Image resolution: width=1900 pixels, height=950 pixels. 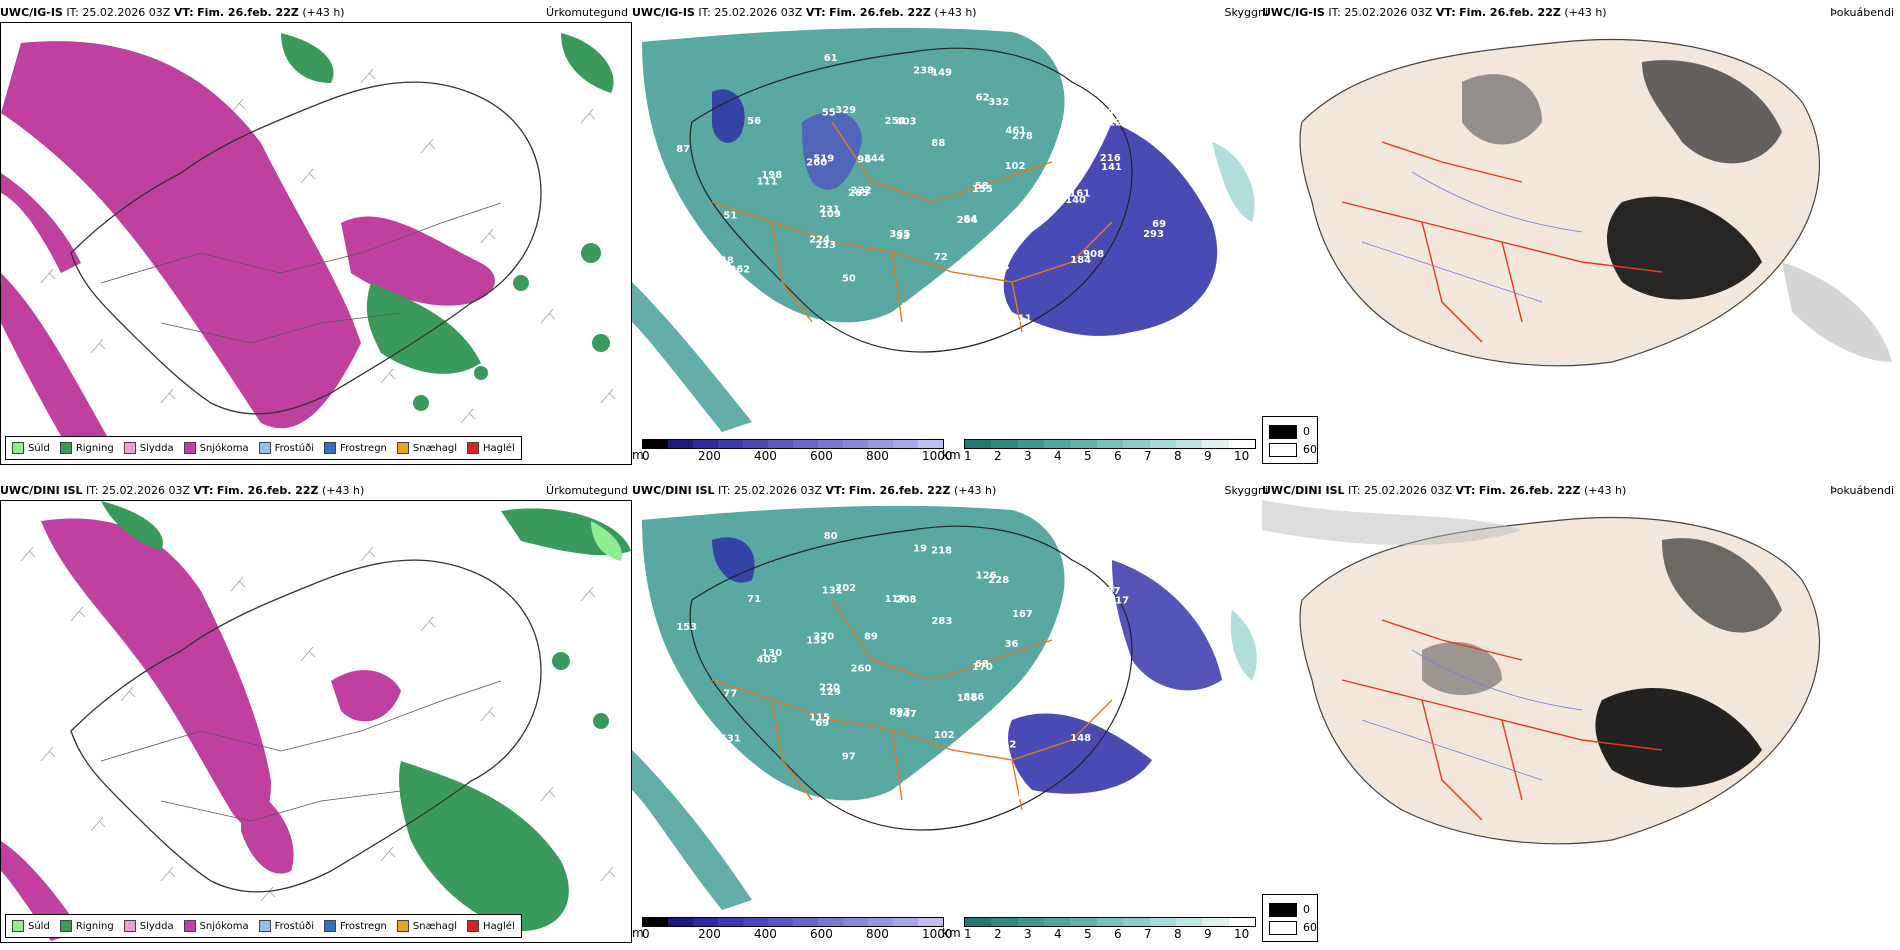 I want to click on cloud-base-value: 109, so click(x=830, y=214).